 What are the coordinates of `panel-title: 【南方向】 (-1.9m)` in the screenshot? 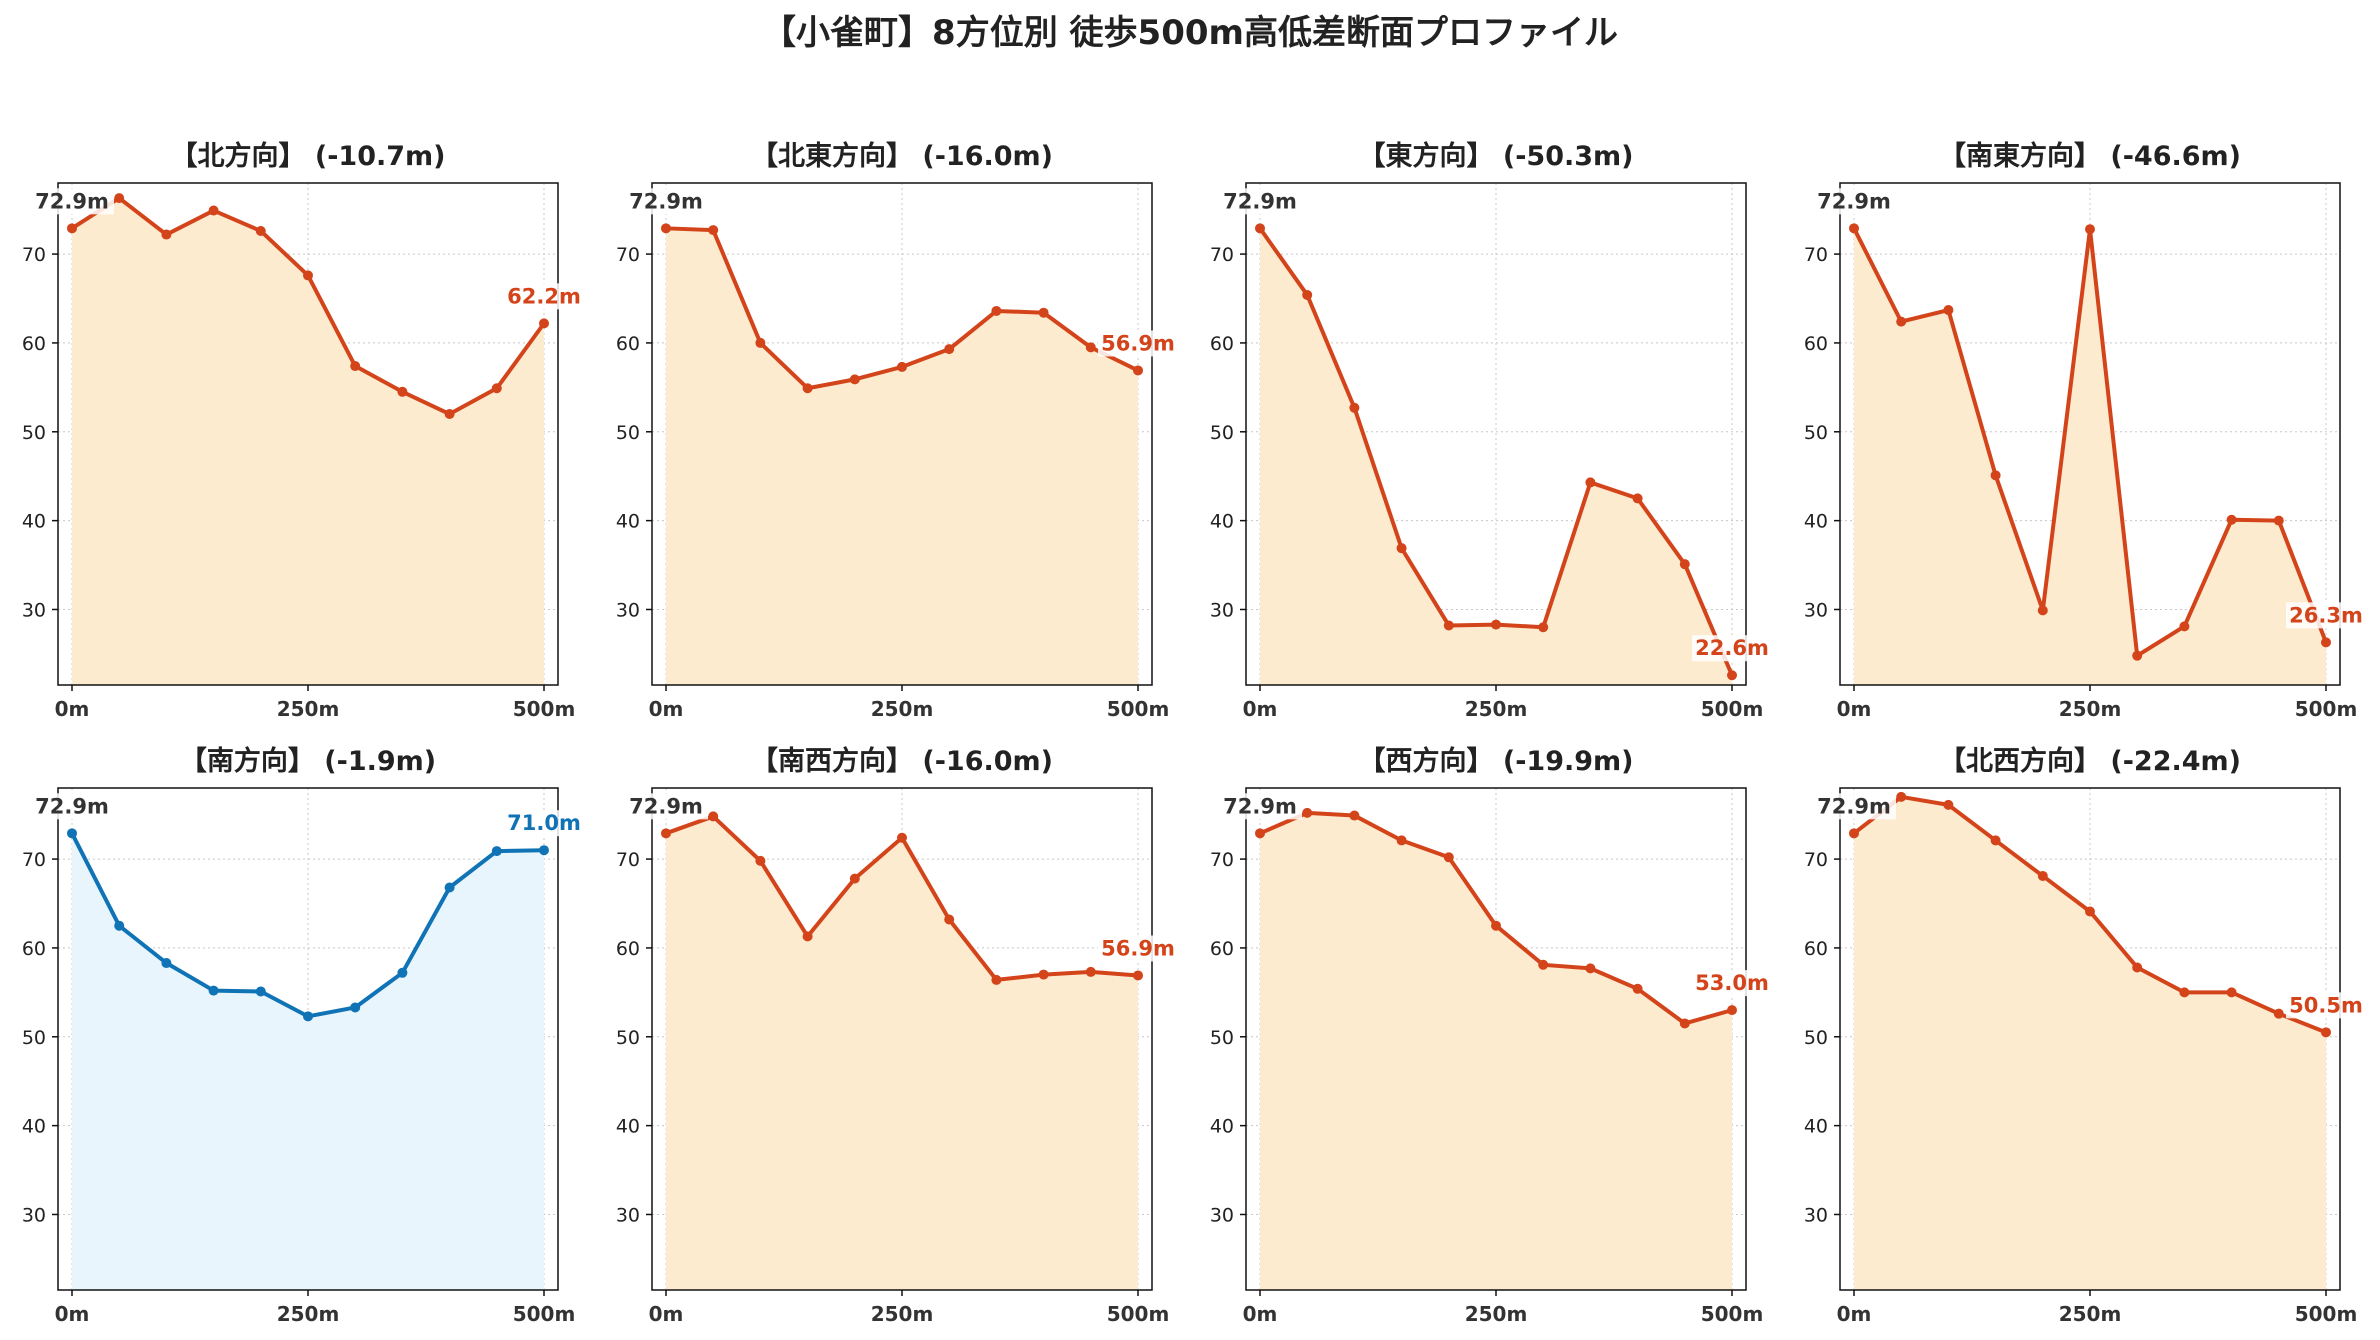 It's located at (308, 761).